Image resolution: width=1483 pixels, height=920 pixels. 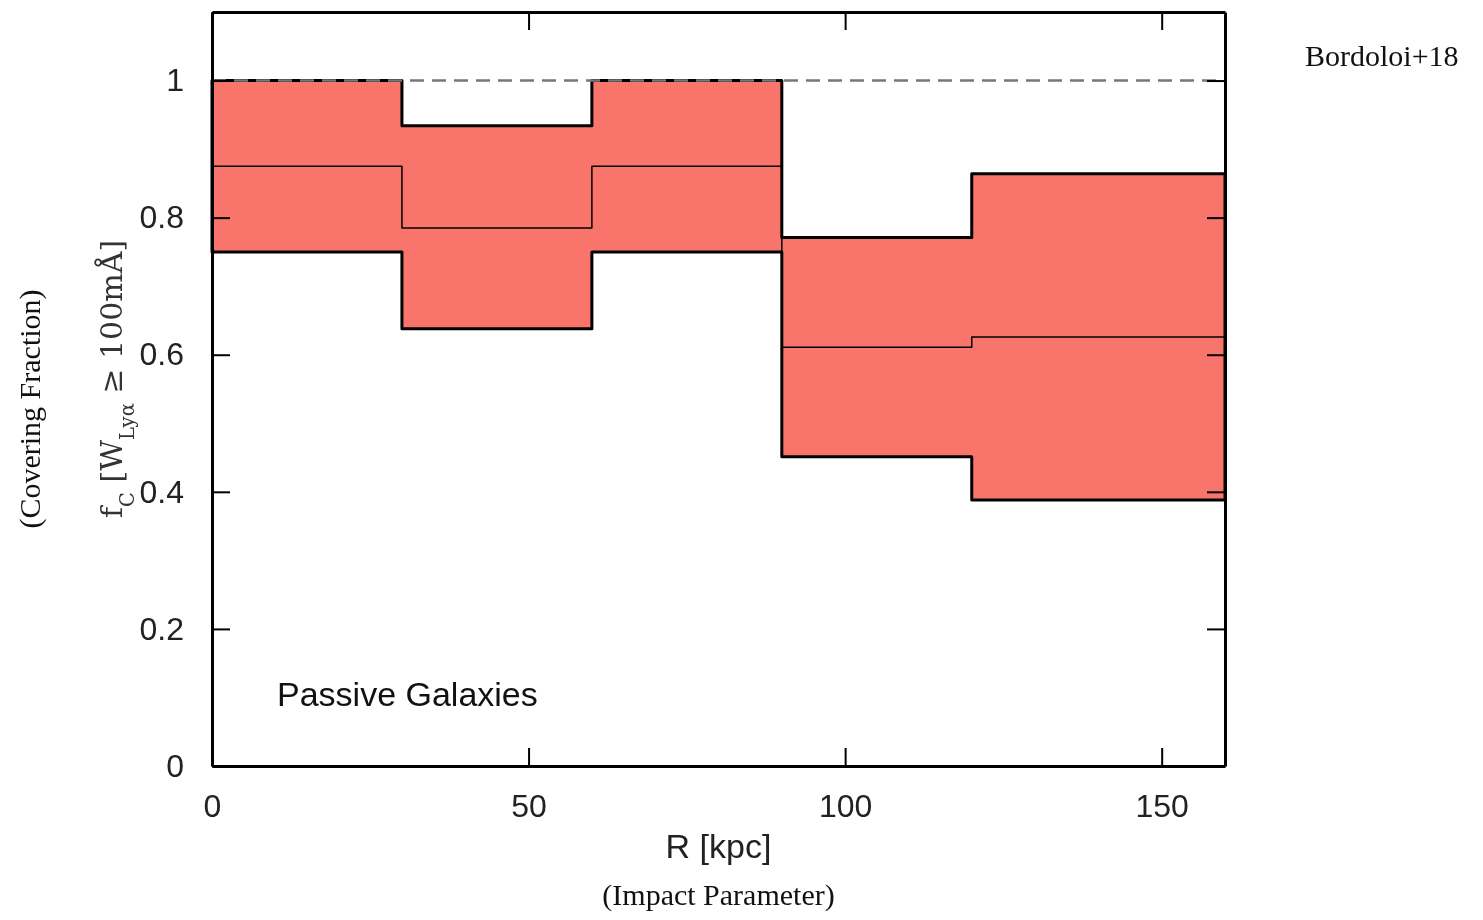 I want to click on y-tick-label: 0, so click(x=175, y=765).